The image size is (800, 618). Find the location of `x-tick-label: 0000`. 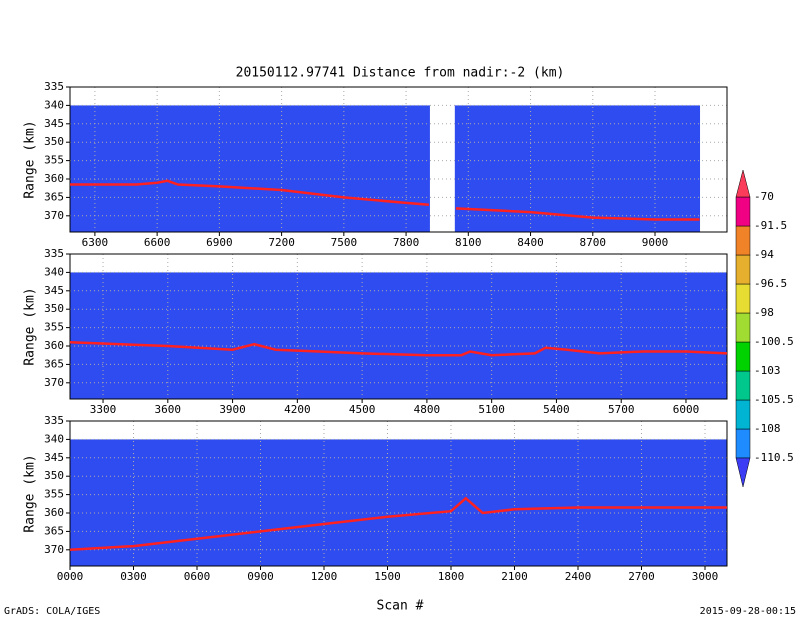

x-tick-label: 0000 is located at coordinates (70, 576).